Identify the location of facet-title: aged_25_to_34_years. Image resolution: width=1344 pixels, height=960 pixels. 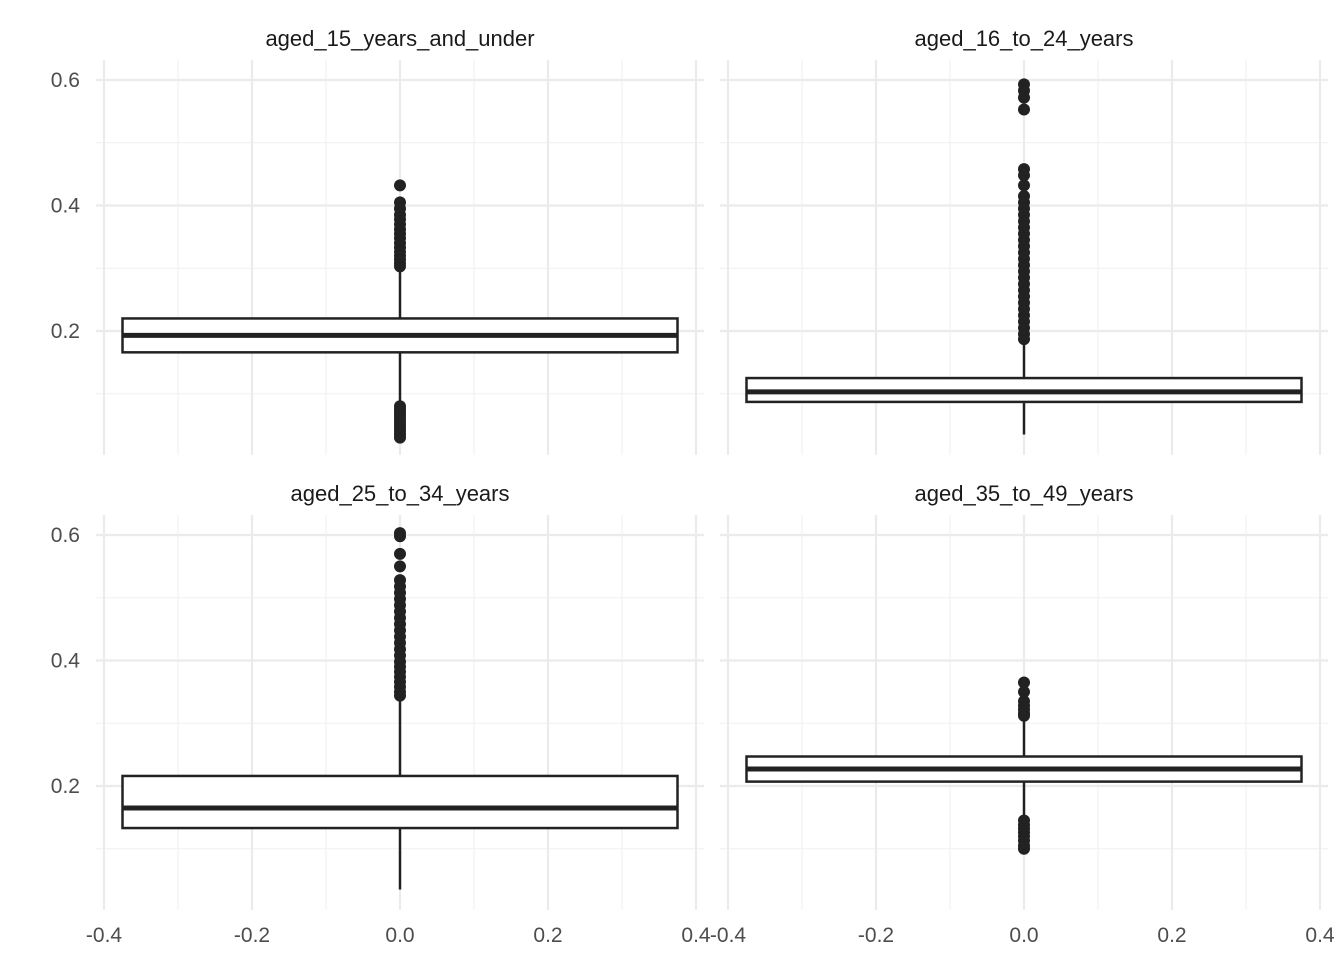
(400, 493).